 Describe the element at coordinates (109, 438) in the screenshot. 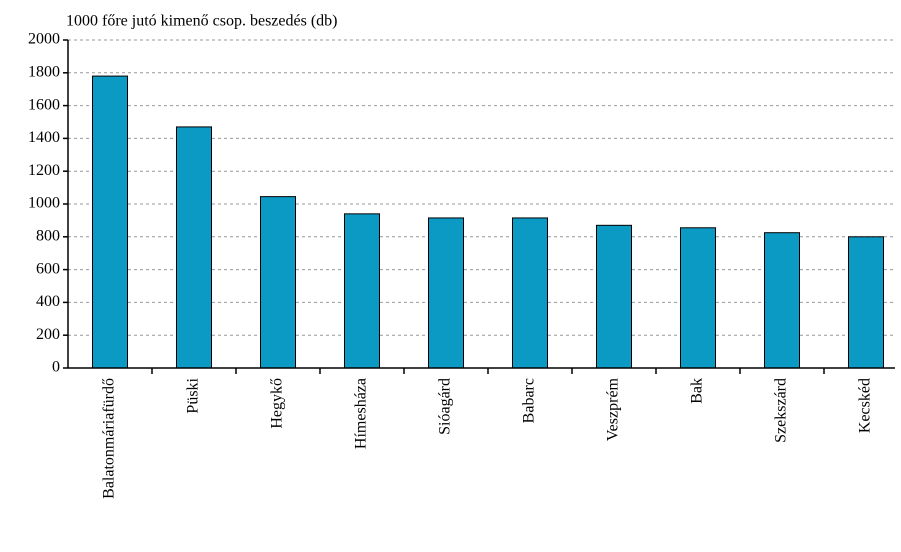

I see `x-tick-label: Balatonmáriafürdő` at that location.